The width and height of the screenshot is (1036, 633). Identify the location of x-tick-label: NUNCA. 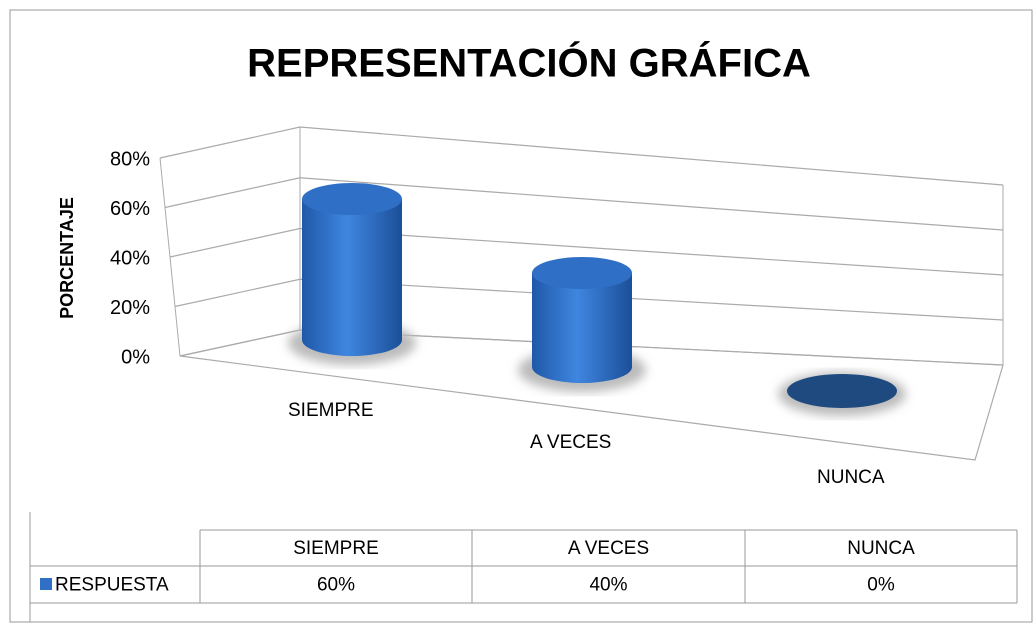
(851, 477).